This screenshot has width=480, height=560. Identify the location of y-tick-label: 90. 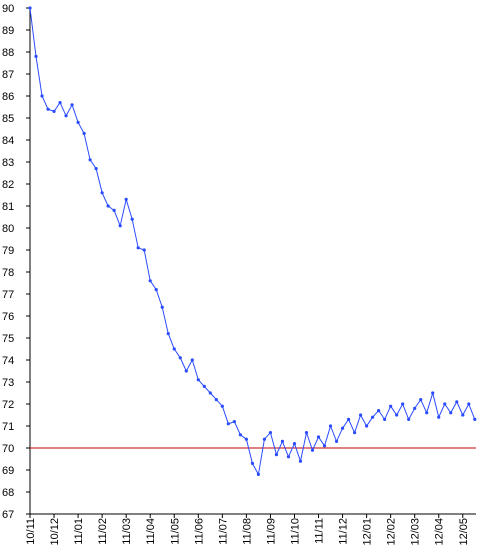
(8, 9).